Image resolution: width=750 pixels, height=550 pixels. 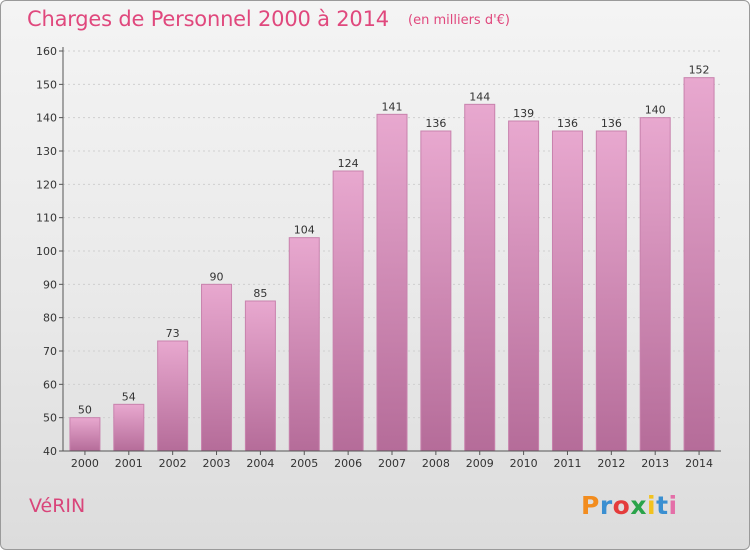 I want to click on x-tick-label: 2003, so click(x=217, y=463).